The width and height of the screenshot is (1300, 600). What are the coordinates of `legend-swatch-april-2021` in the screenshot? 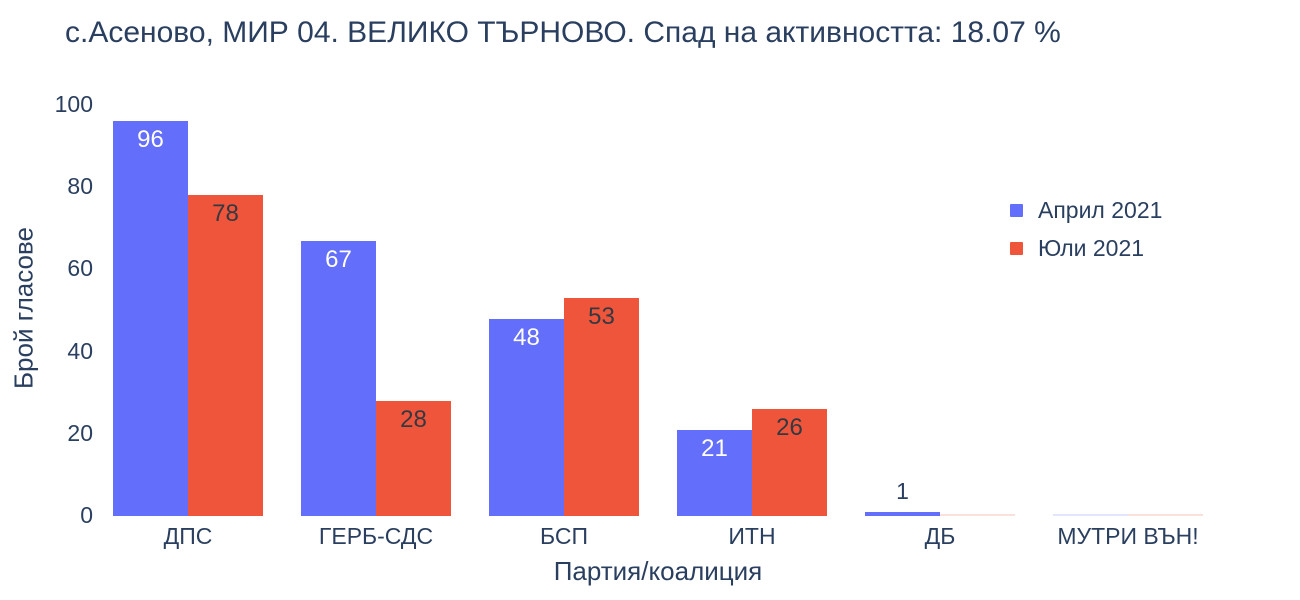 It's located at (1016, 210).